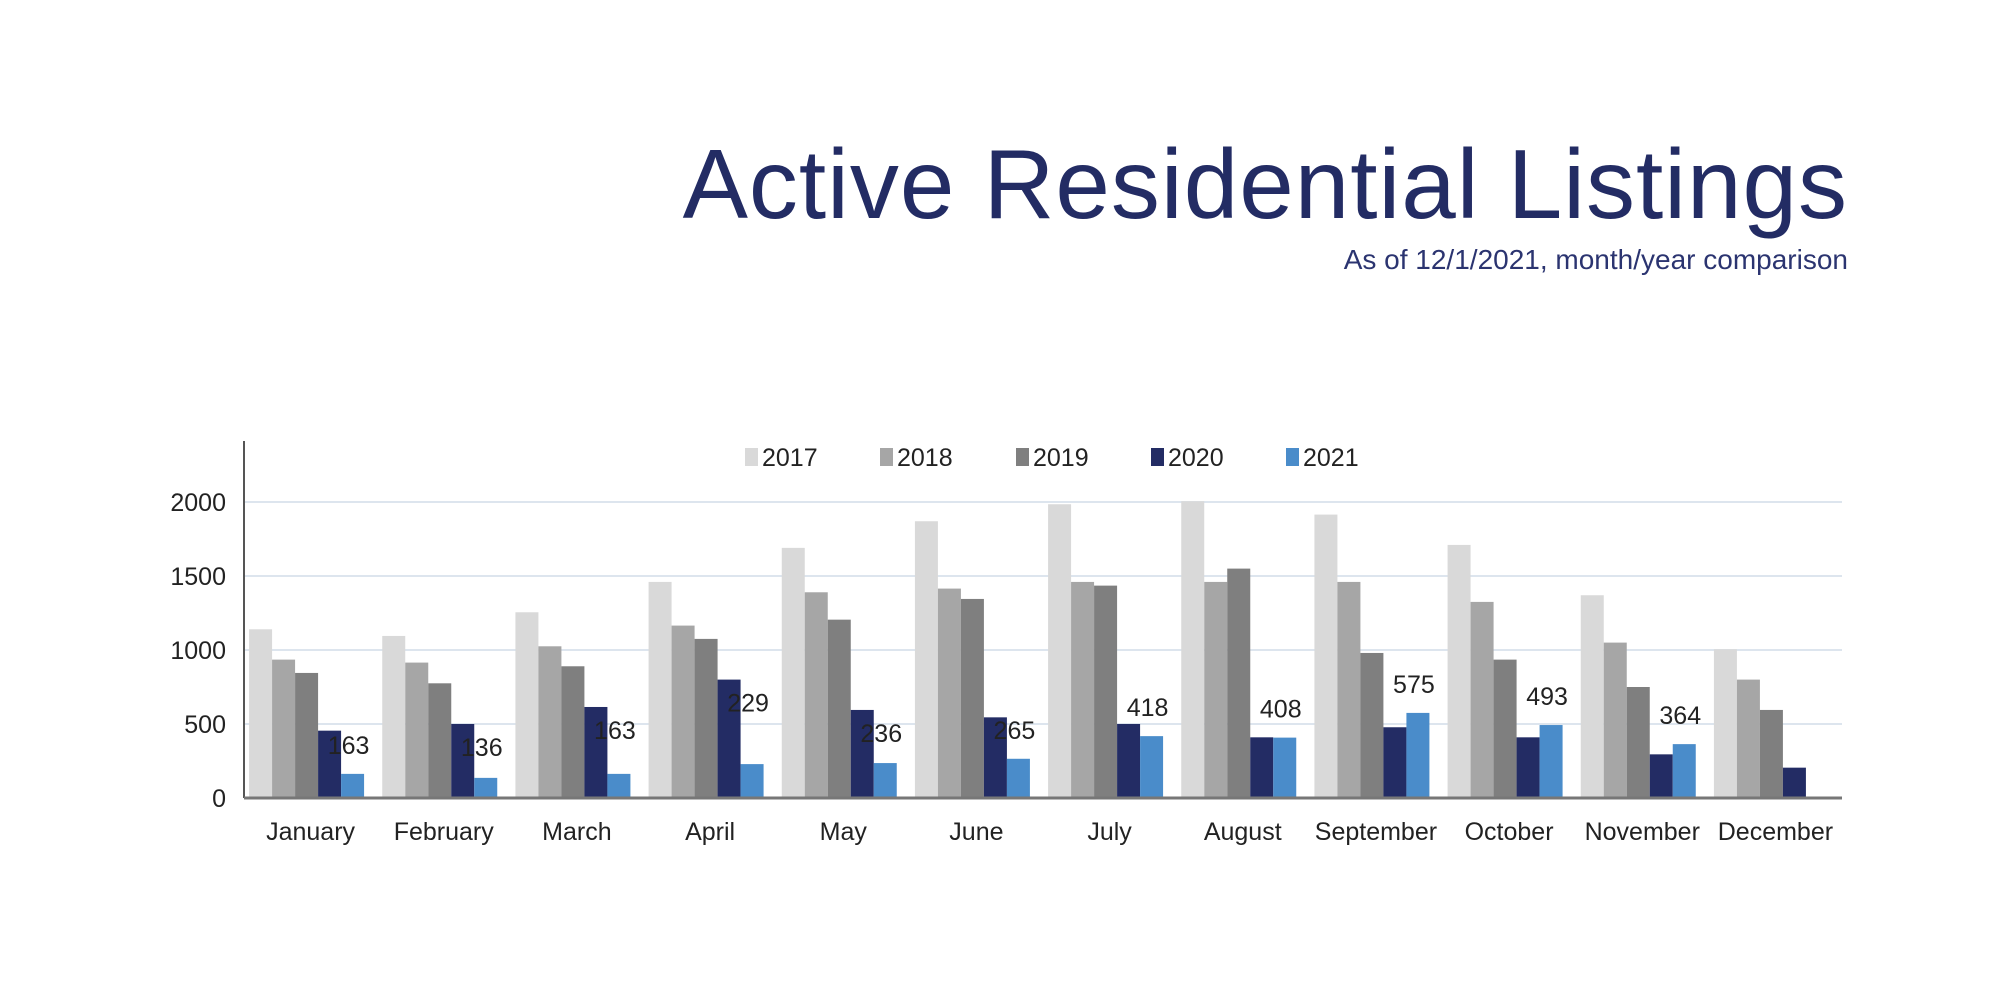 The height and width of the screenshot is (1000, 2000). I want to click on y-tick-label: 0, so click(219, 799).